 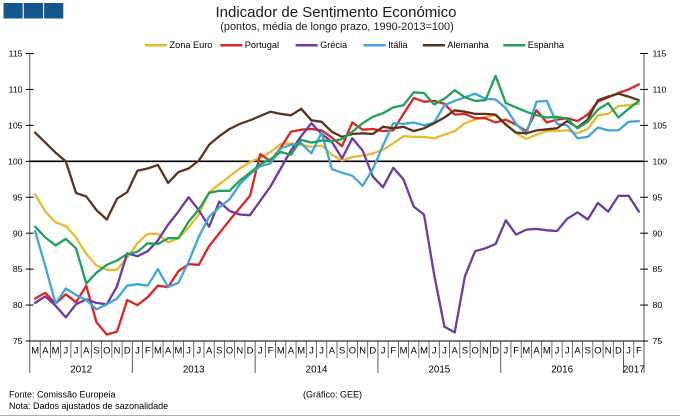 What do you see at coordinates (634, 369) in the screenshot?
I see `svg-text: 2017` at bounding box center [634, 369].